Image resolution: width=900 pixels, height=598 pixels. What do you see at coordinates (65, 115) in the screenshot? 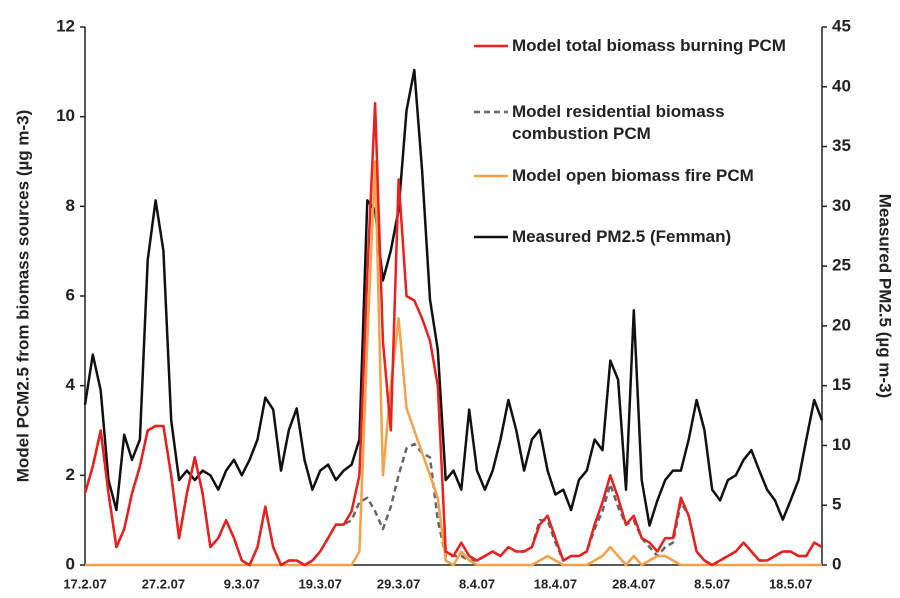
I see `y-tick-label: 10` at bounding box center [65, 115].